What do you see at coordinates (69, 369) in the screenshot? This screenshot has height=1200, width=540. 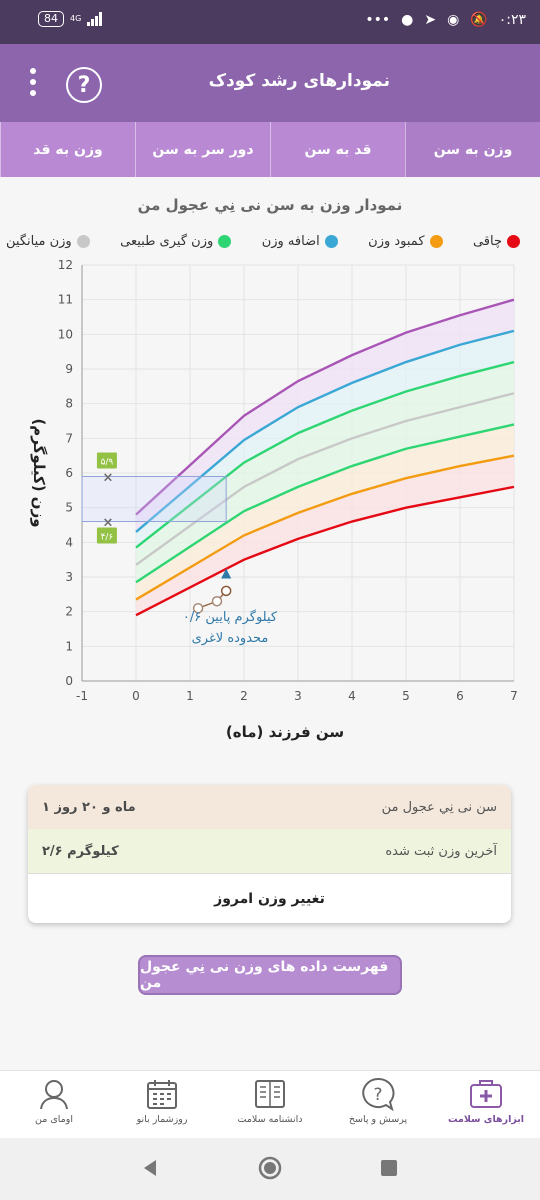 I see `y-tick-label: 9` at bounding box center [69, 369].